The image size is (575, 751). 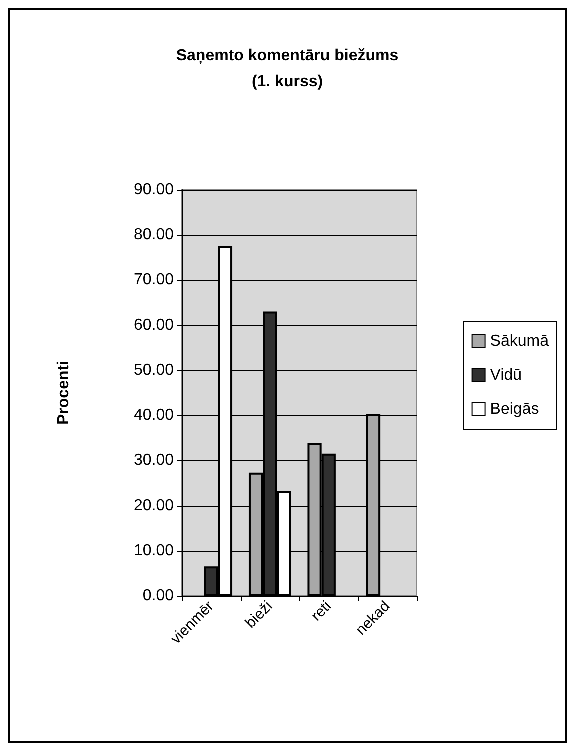 What do you see at coordinates (515, 409) in the screenshot?
I see `legend-label: Beigās` at bounding box center [515, 409].